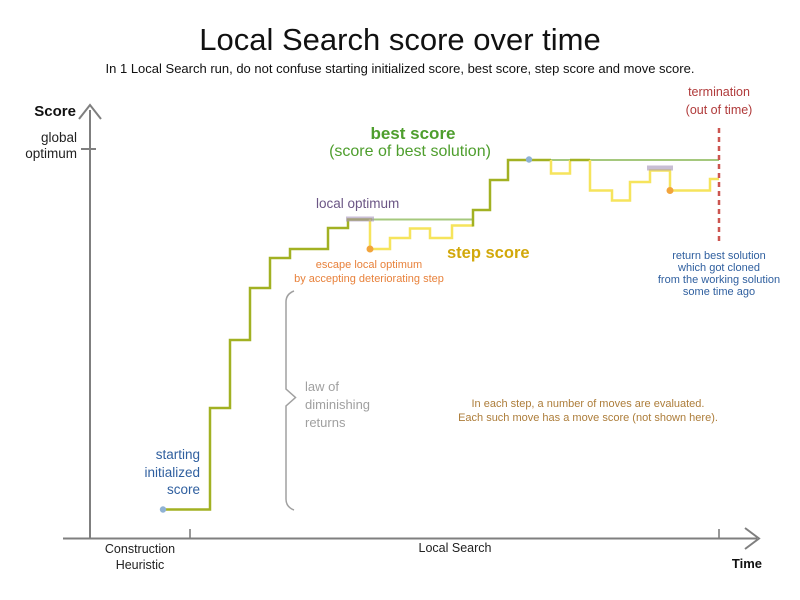 The height and width of the screenshot is (600, 800). I want to click on termination-label: termination (out of time), so click(719, 101).